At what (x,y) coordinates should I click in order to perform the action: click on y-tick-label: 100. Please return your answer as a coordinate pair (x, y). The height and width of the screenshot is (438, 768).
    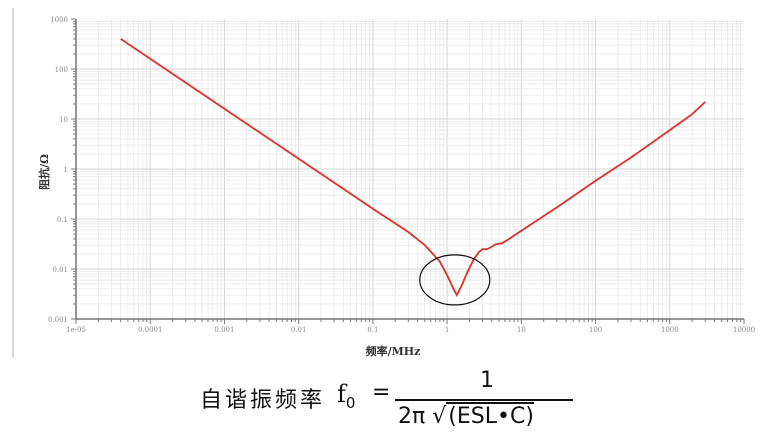
    Looking at the image, I should click on (61, 70).